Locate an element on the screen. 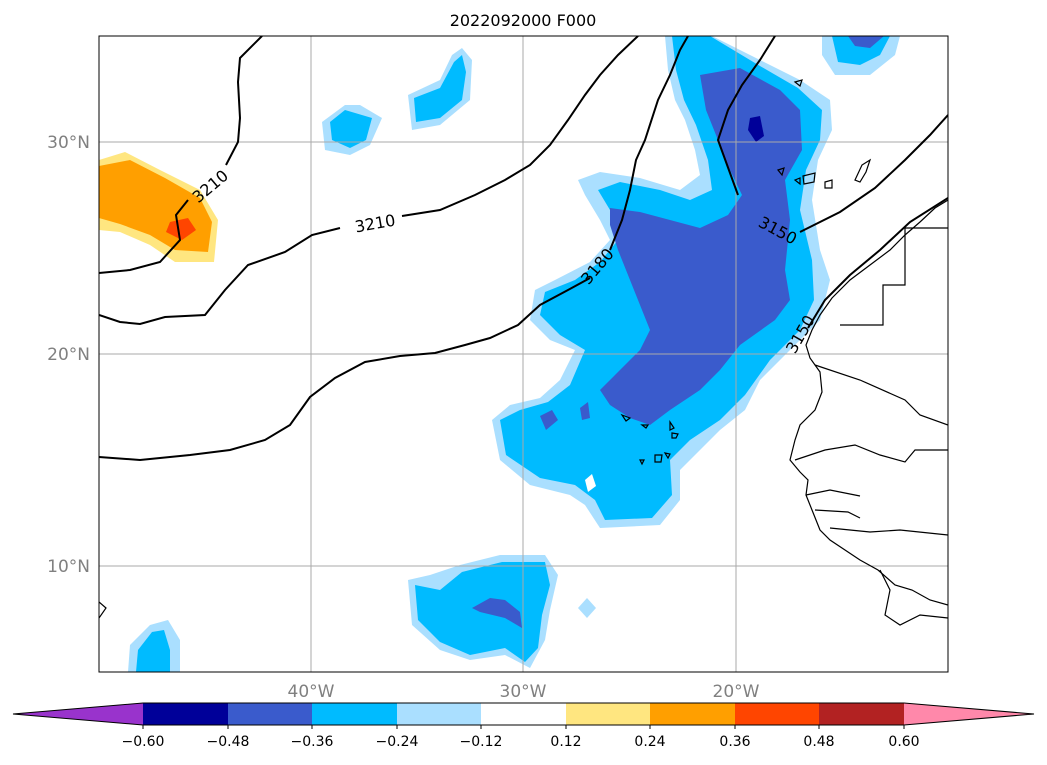  colorbar-tick-label: −0.60 is located at coordinates (143, 742).